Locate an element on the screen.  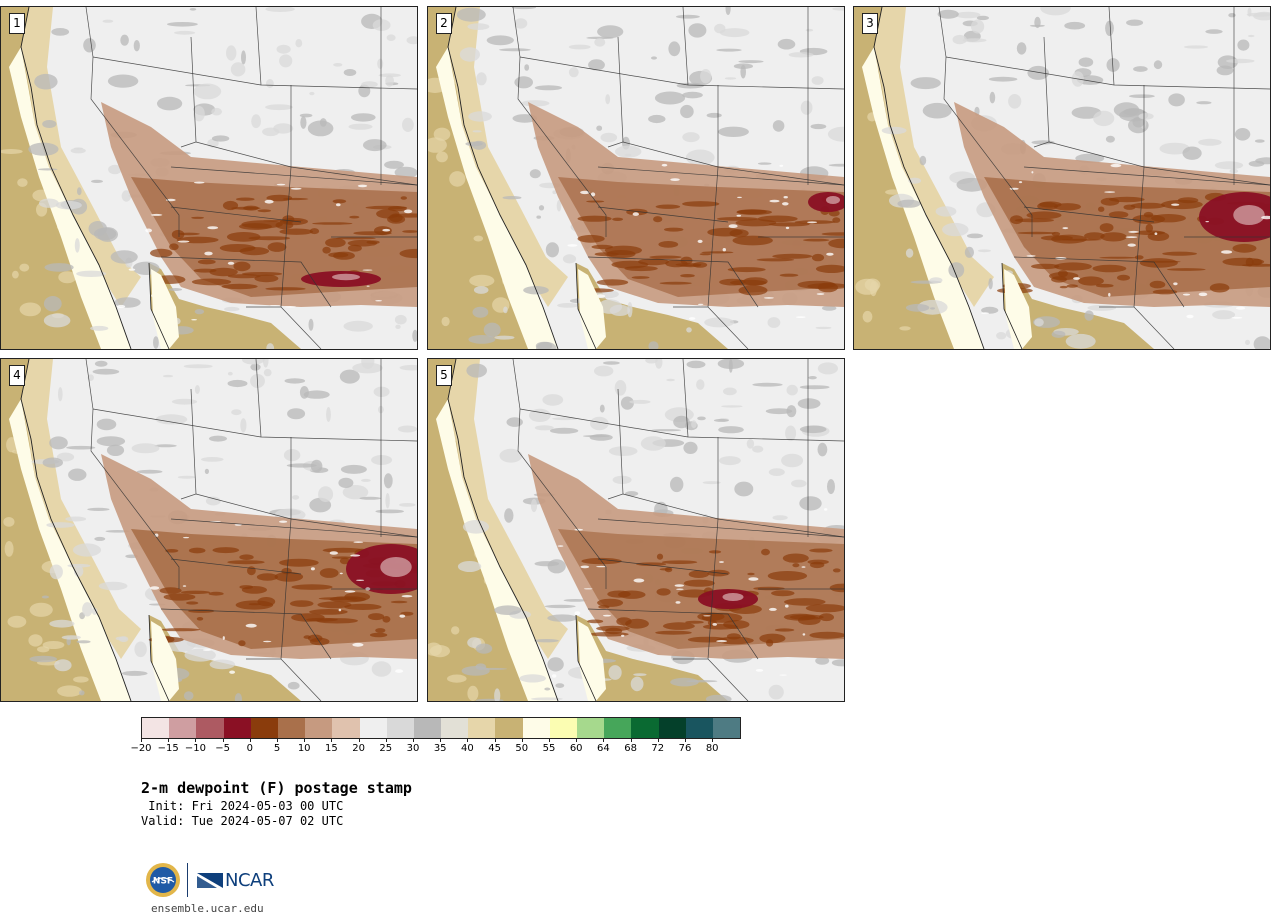
colorbar-tick-label: −10 is located at coordinates (195, 748).